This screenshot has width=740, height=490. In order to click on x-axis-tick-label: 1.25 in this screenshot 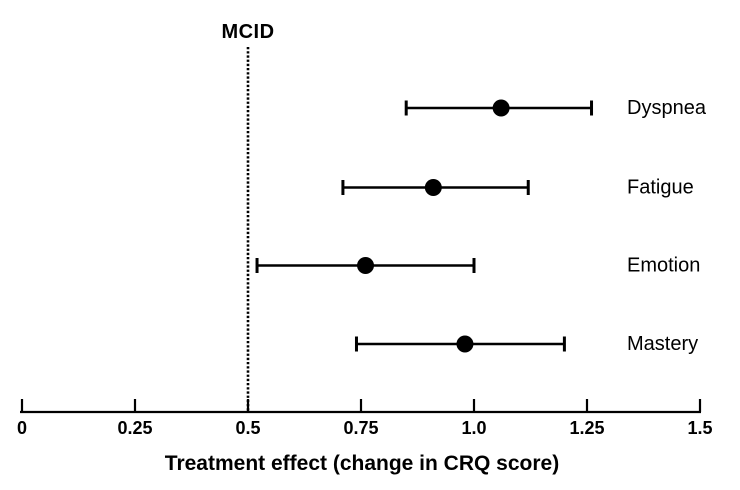, I will do `click(586, 428)`.